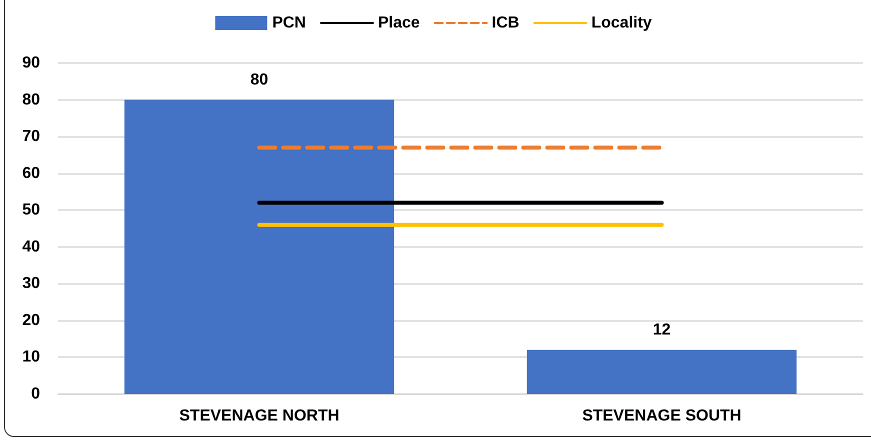  Describe the element at coordinates (506, 23) in the screenshot. I see `legend-label: ICB` at that location.